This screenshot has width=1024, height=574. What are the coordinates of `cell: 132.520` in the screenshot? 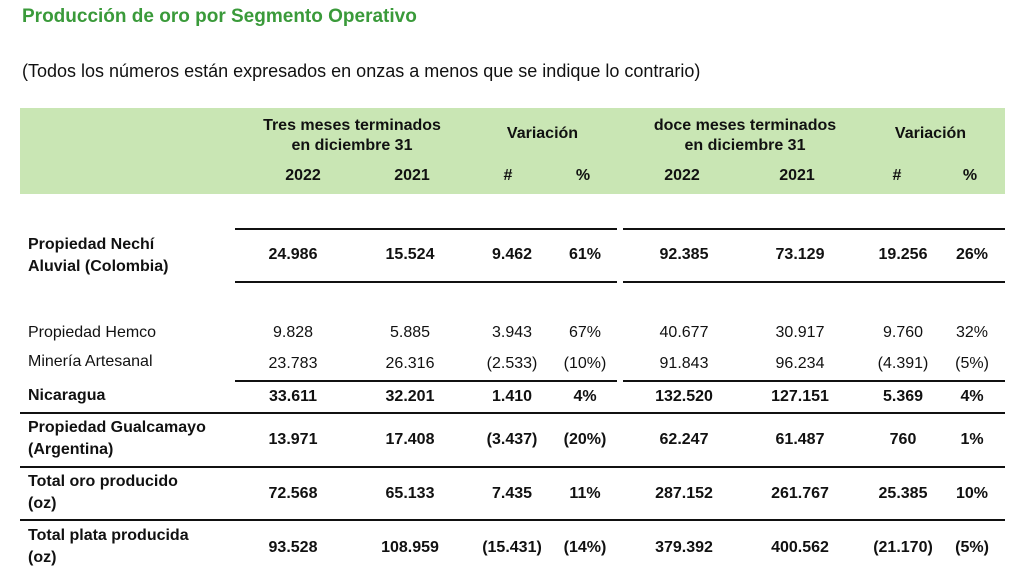 It's located at (684, 396).